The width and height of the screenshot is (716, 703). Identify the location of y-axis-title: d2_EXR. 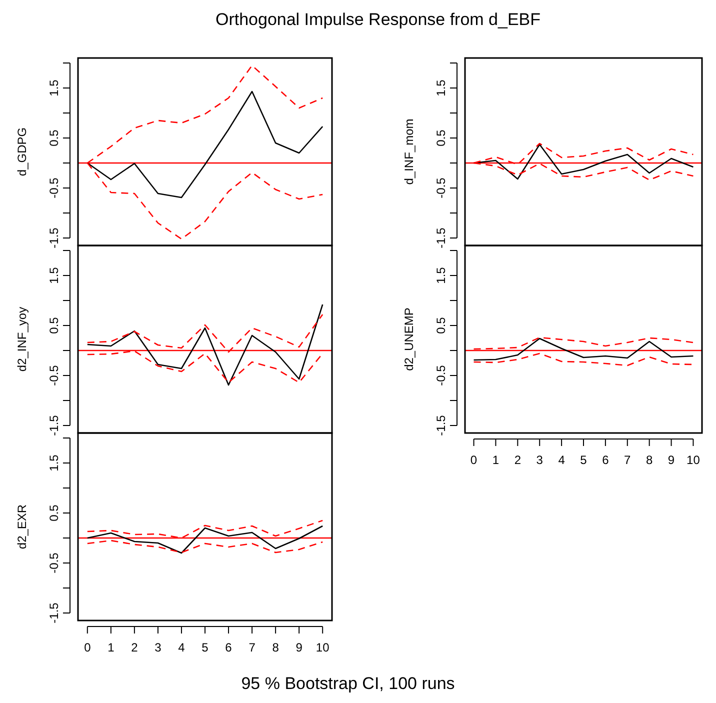
(22, 527).